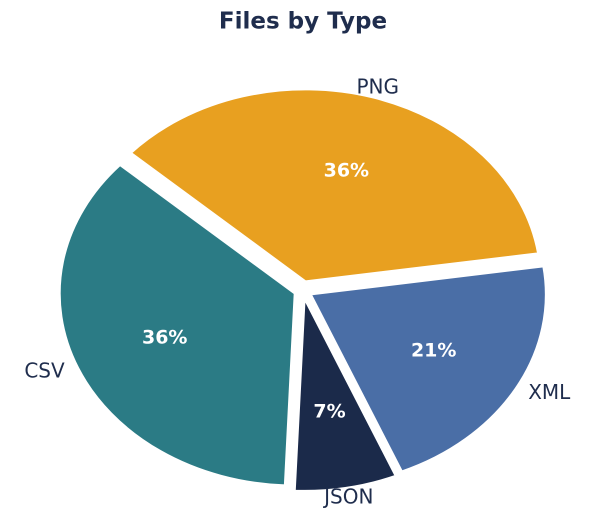 Image resolution: width=594 pixels, height=516 pixels. What do you see at coordinates (549, 392) in the screenshot?
I see `slice-category-label: XML` at bounding box center [549, 392].